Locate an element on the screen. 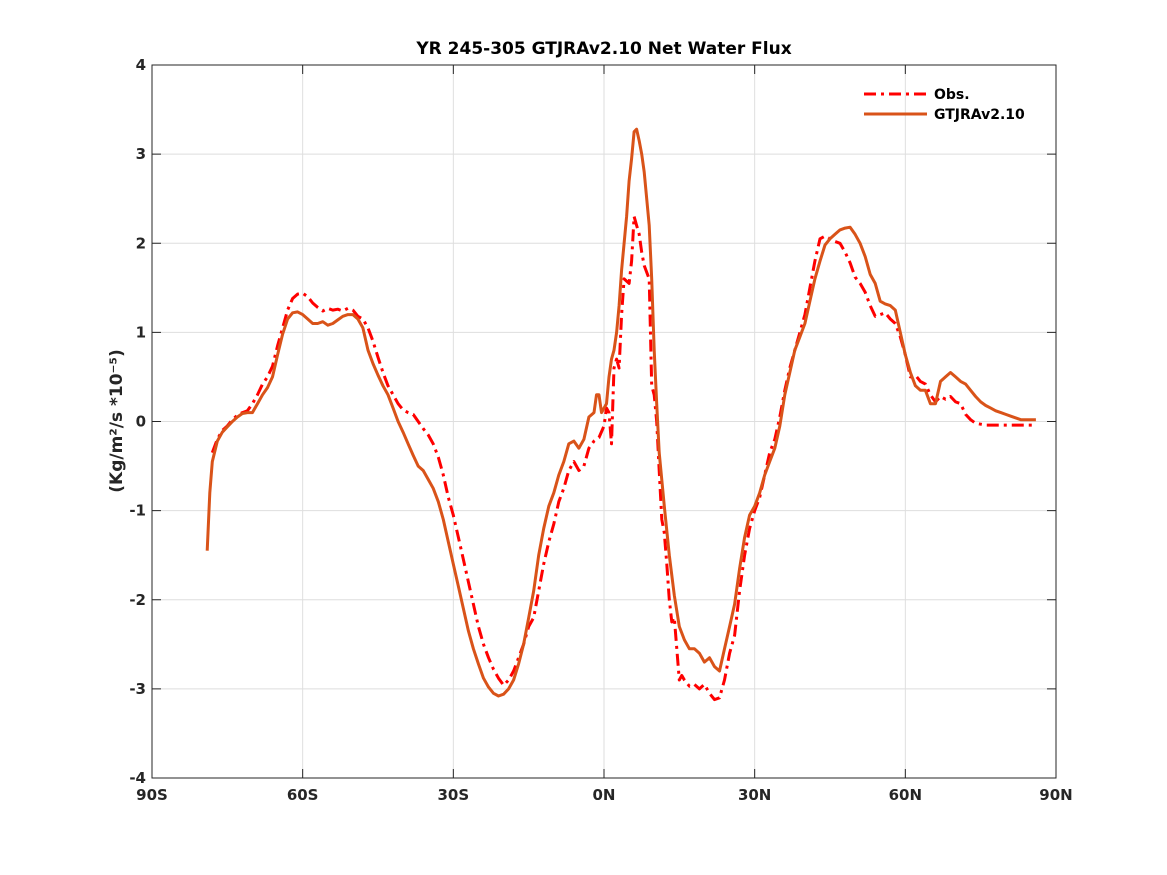 The image size is (1167, 875). y-axis-label: (Kg/m²/s *10⁻⁵) is located at coordinates (117, 420).